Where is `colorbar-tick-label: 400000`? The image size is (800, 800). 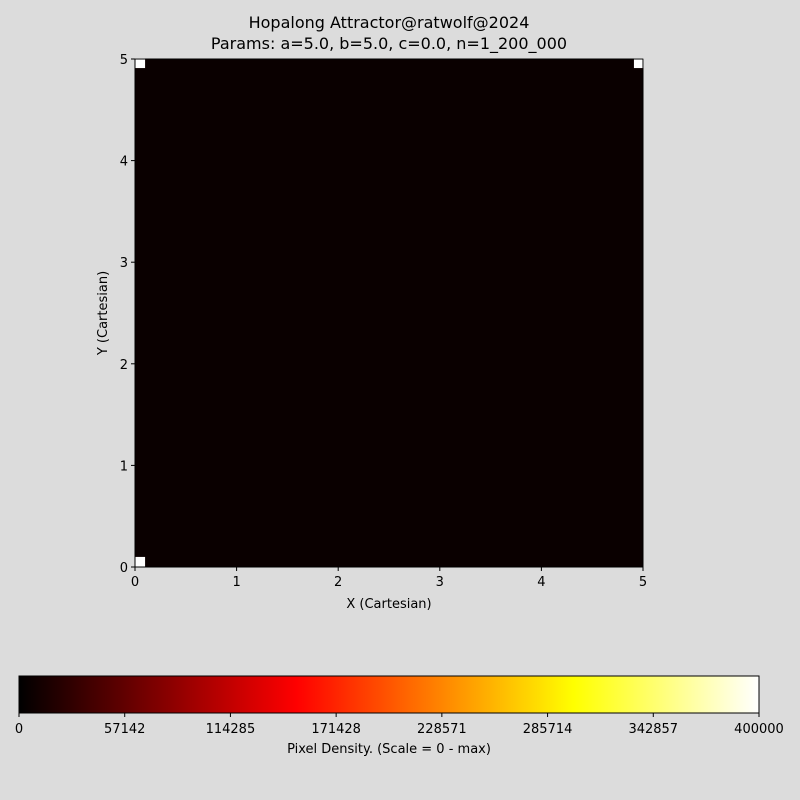 colorbar-tick-label: 400000 is located at coordinates (759, 729).